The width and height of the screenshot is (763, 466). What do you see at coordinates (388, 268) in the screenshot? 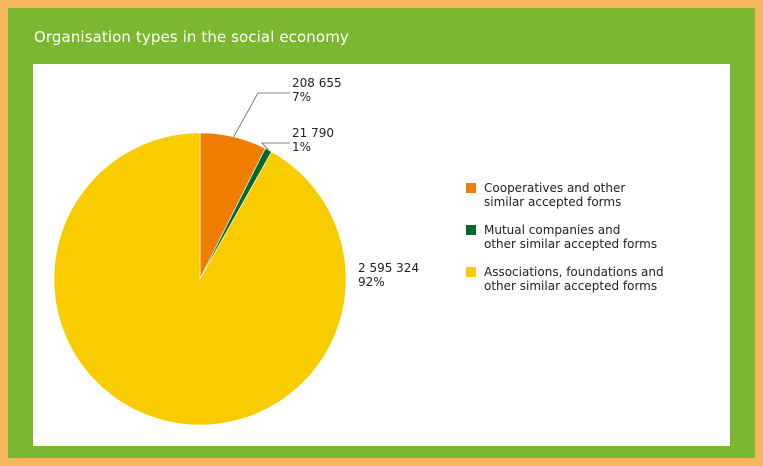
I see `slice-value-label-2: 2 595 324` at bounding box center [388, 268].